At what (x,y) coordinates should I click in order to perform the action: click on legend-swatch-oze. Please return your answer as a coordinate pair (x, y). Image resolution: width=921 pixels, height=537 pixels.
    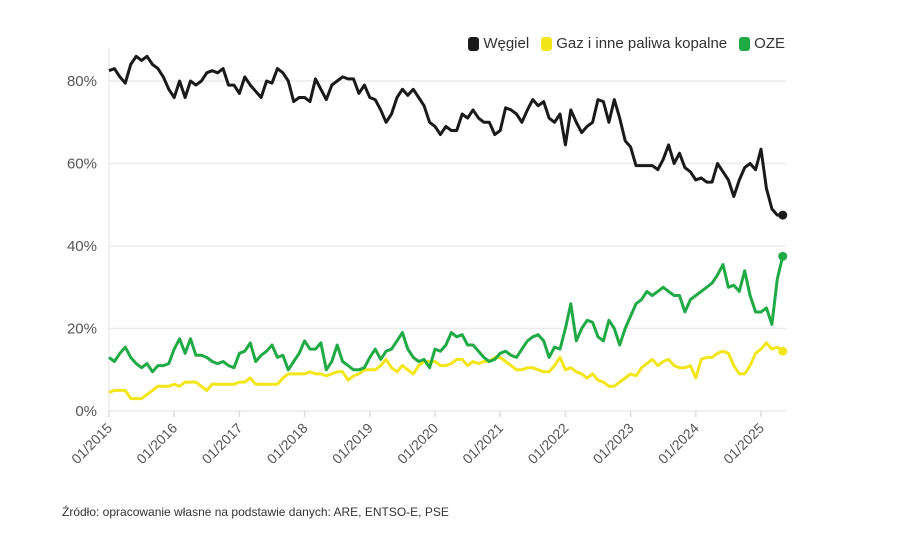
    Looking at the image, I should click on (745, 43).